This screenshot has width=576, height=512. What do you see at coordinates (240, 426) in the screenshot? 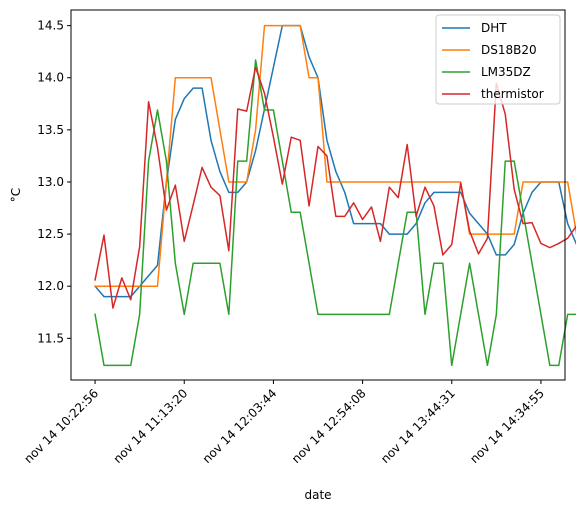
I see `x-tick-label: nov 14 12:03:44` at bounding box center [240, 426].